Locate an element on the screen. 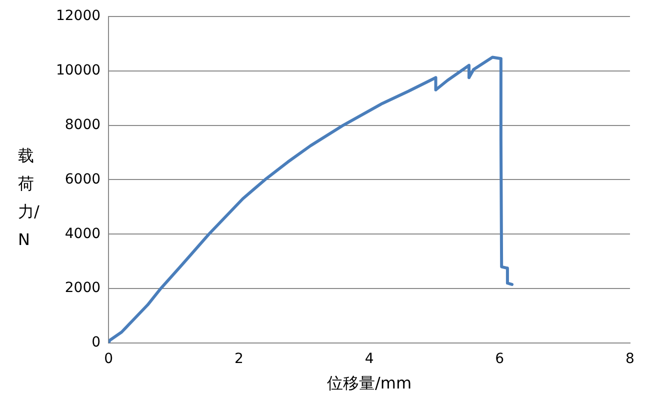  y-tick-label: 10000 is located at coordinates (78, 70).